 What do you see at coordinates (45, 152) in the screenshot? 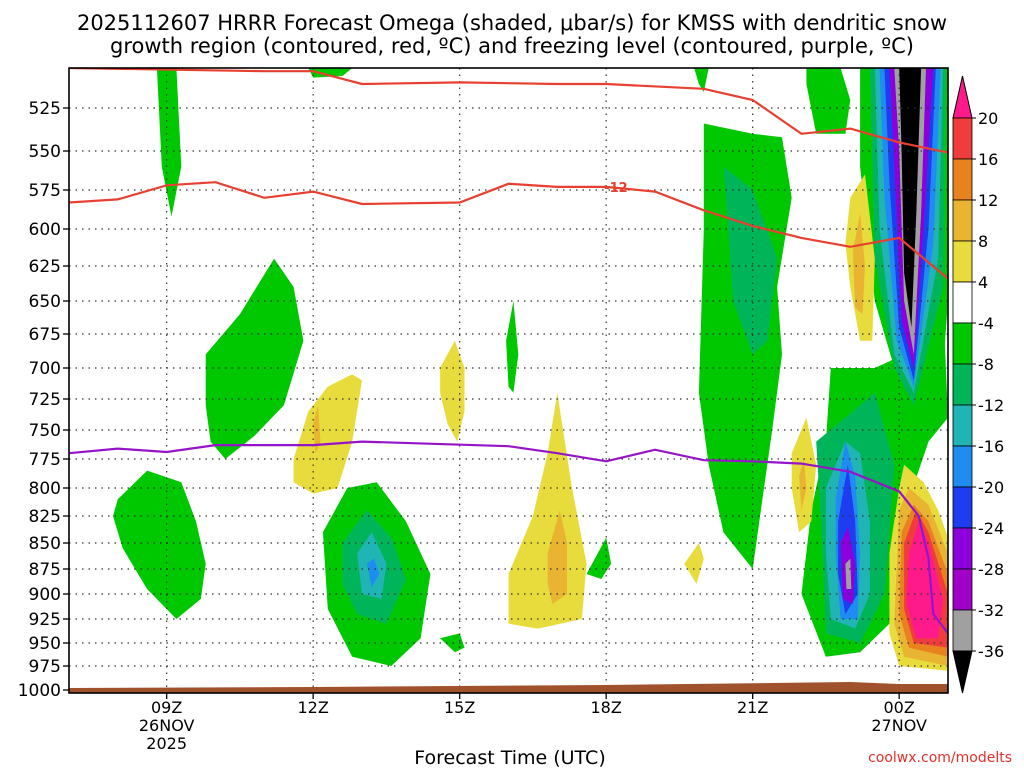
I see `y-tick-label-550: 550` at bounding box center [45, 152].